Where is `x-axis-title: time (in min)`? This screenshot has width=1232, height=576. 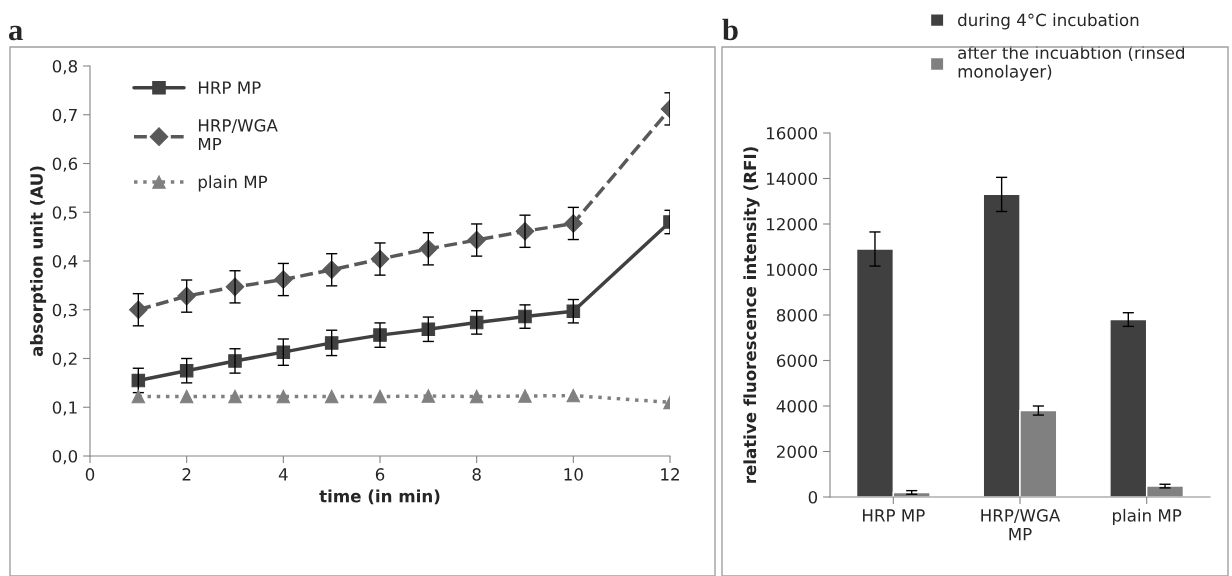 x-axis-title: time (in min) is located at coordinates (379, 497).